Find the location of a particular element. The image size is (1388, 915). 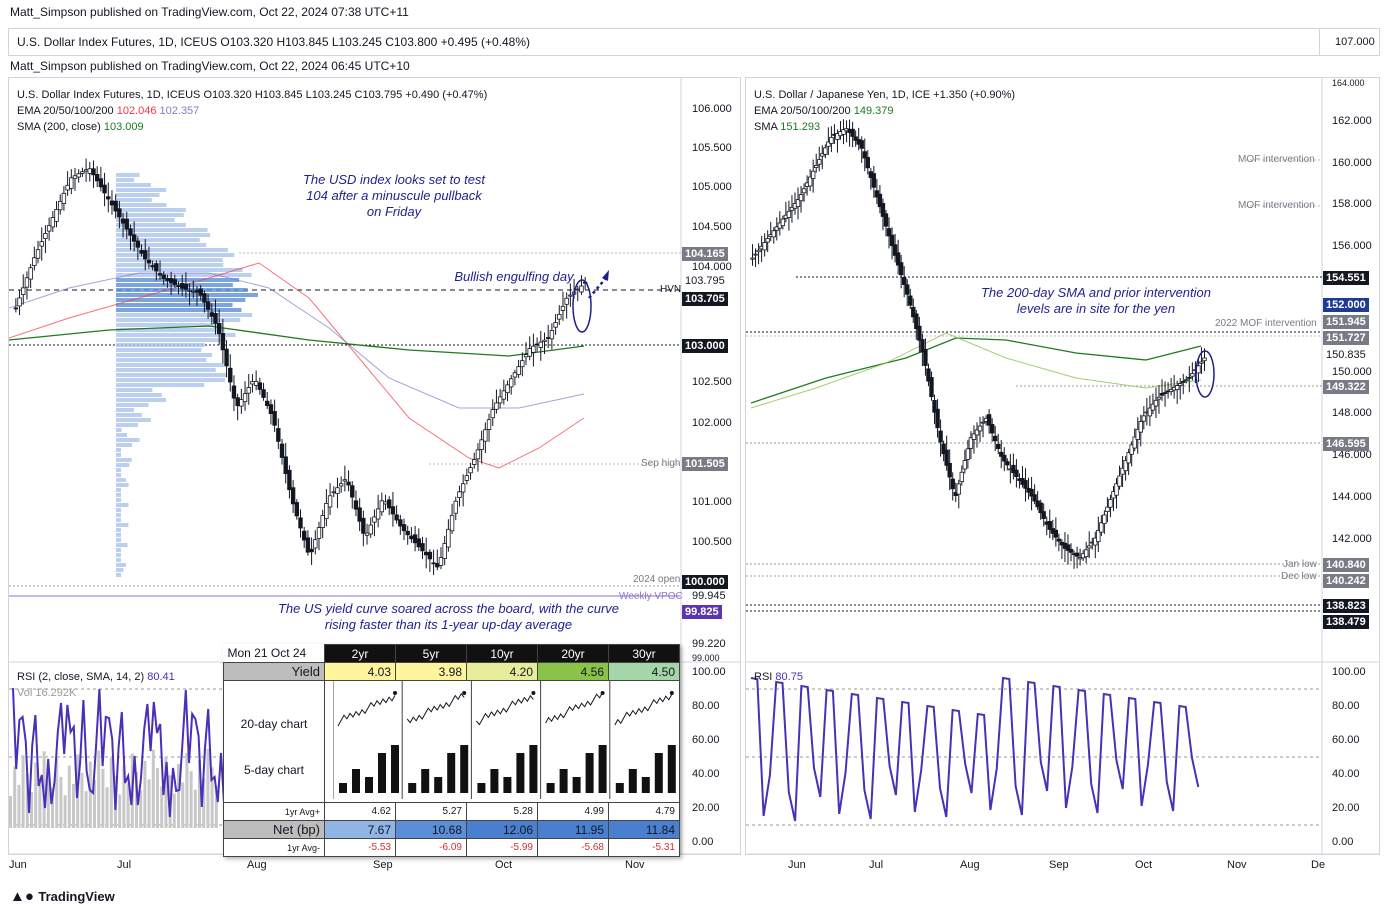

tag-149322: 149.322 is located at coordinates (1346, 387).